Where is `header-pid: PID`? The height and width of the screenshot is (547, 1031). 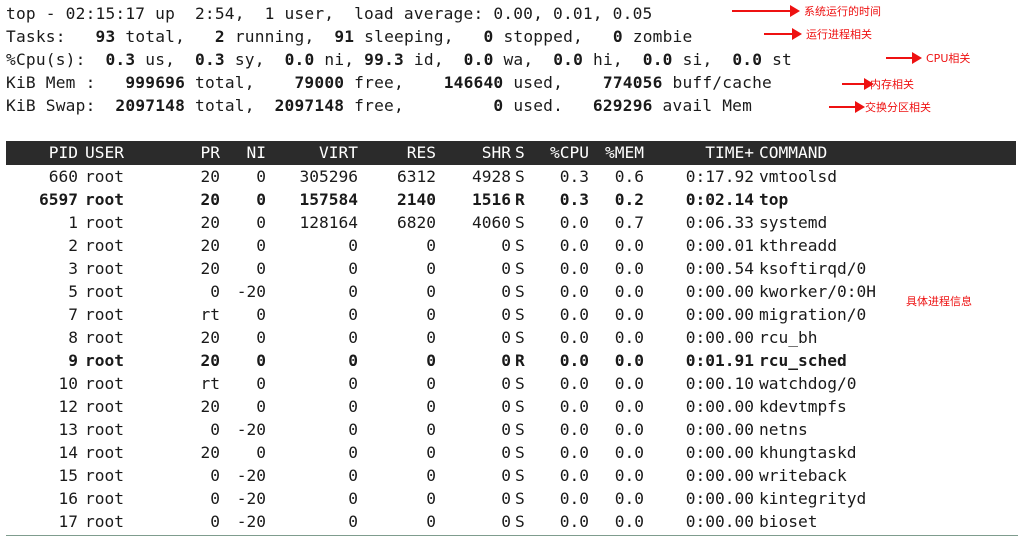
header-pid: PID is located at coordinates (63, 152).